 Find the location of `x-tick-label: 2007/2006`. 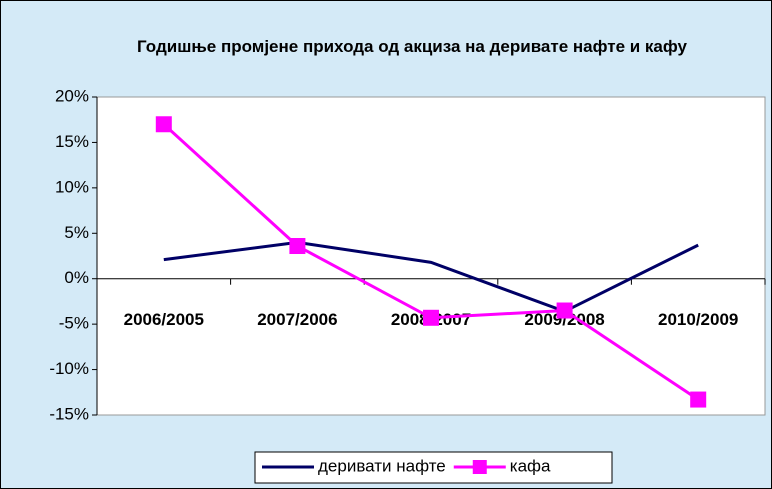

x-tick-label: 2007/2006 is located at coordinates (297, 319).